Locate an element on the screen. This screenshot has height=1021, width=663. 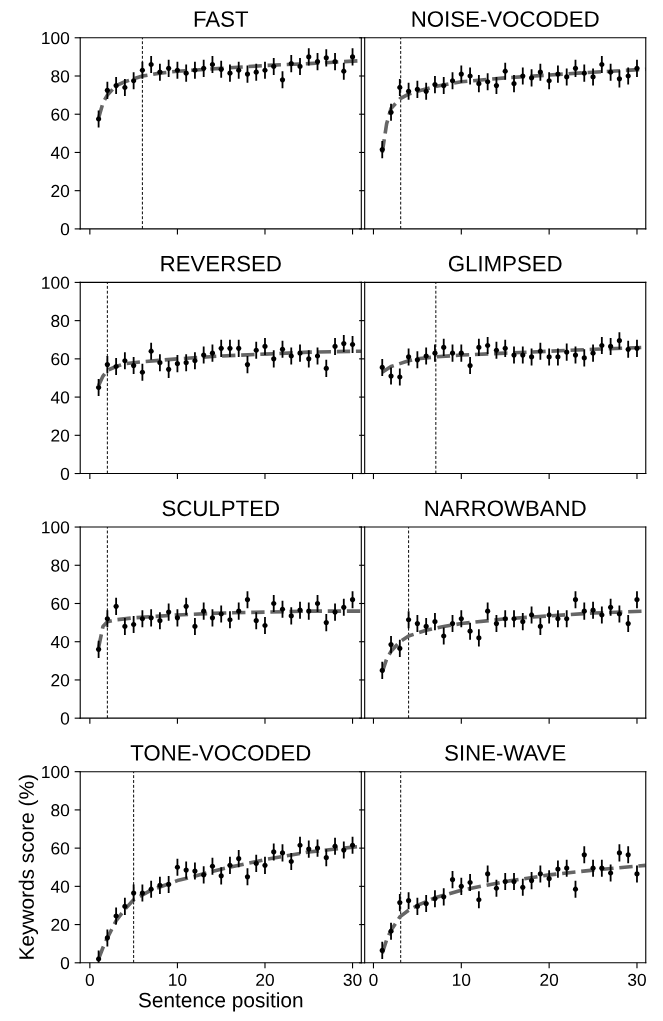
chart-title: TONE-VOCODED is located at coordinates (220, 753).